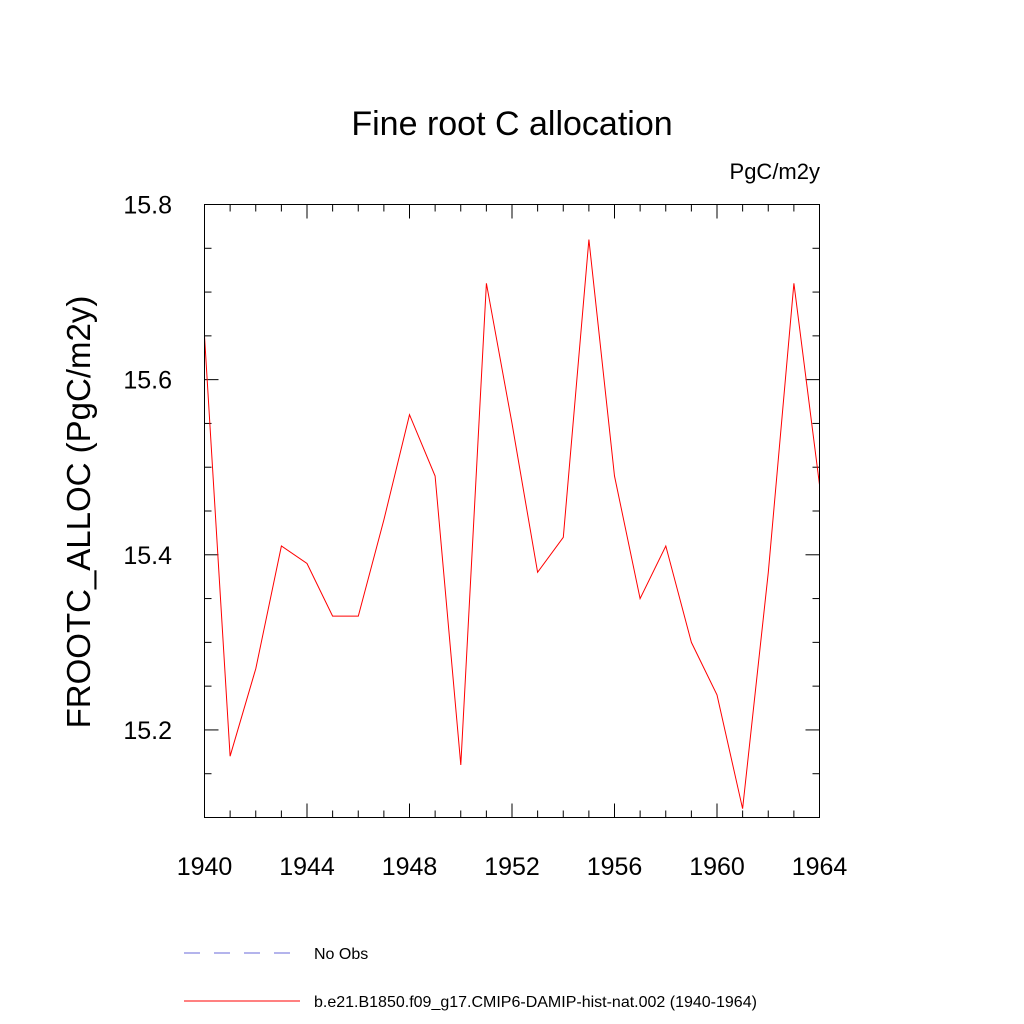  Describe the element at coordinates (717, 867) in the screenshot. I see `x-tick-label: 1960` at that location.